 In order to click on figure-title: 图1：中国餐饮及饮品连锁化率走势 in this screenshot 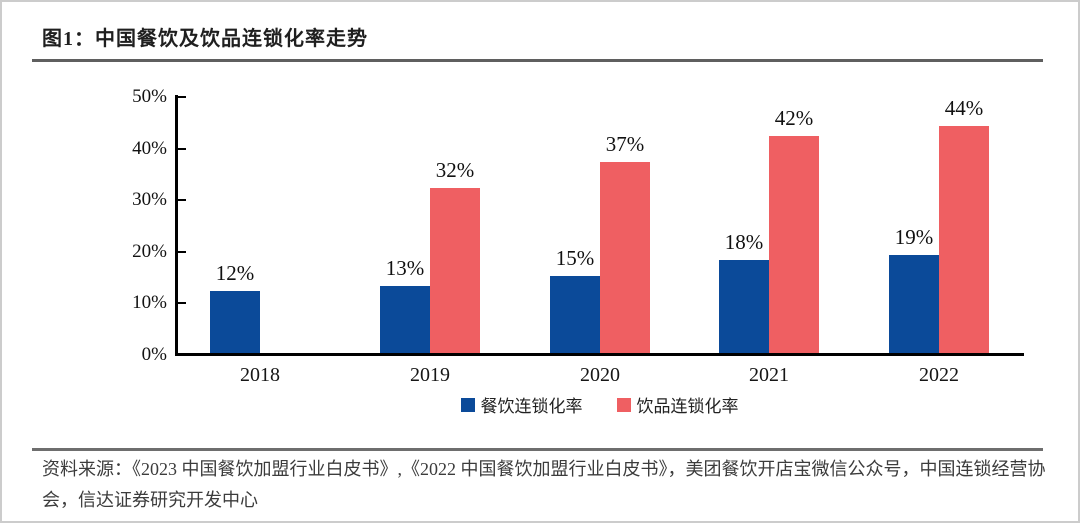, I will do `click(205, 39)`.